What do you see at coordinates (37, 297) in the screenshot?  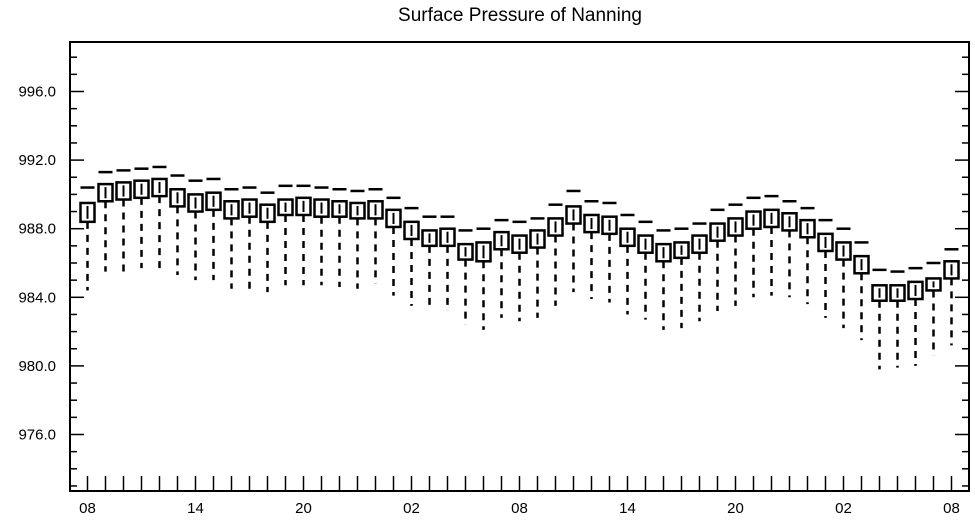 I see `y-tick-label: 984.0` at bounding box center [37, 297].